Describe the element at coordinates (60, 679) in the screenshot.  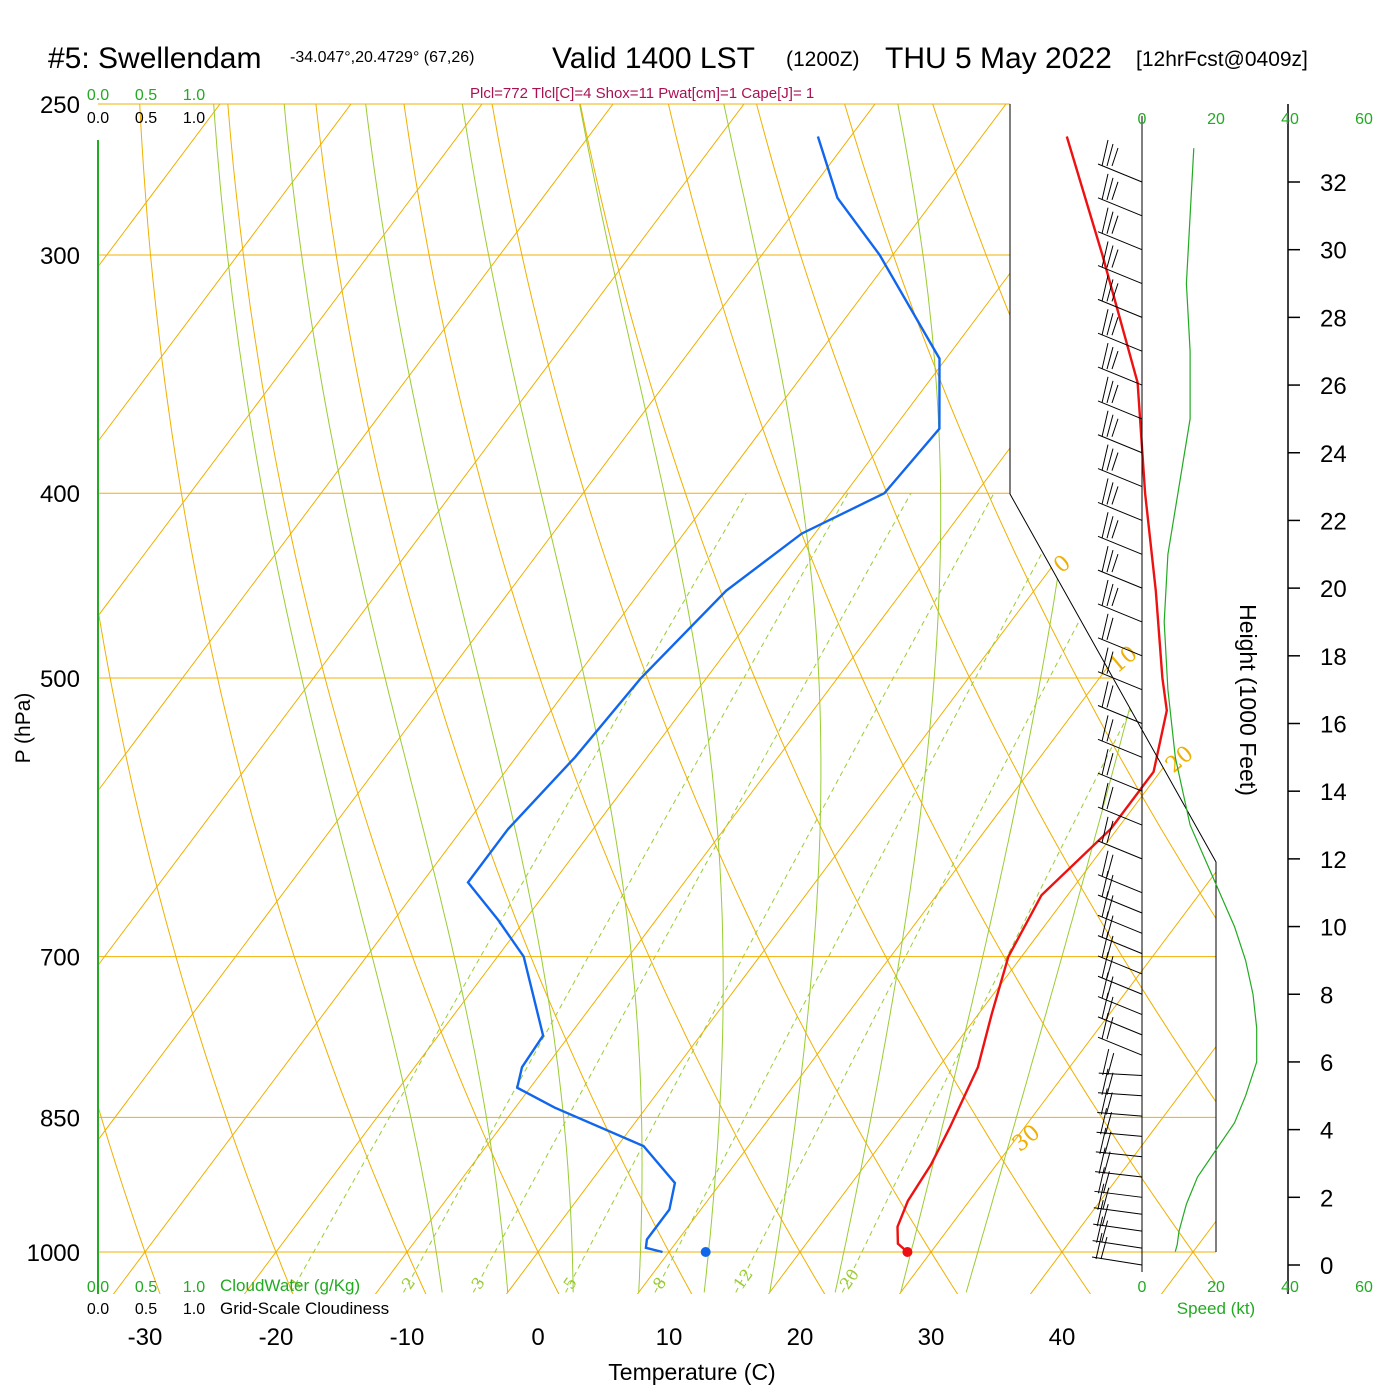
I see `pressure-tick-label: 500` at that location.